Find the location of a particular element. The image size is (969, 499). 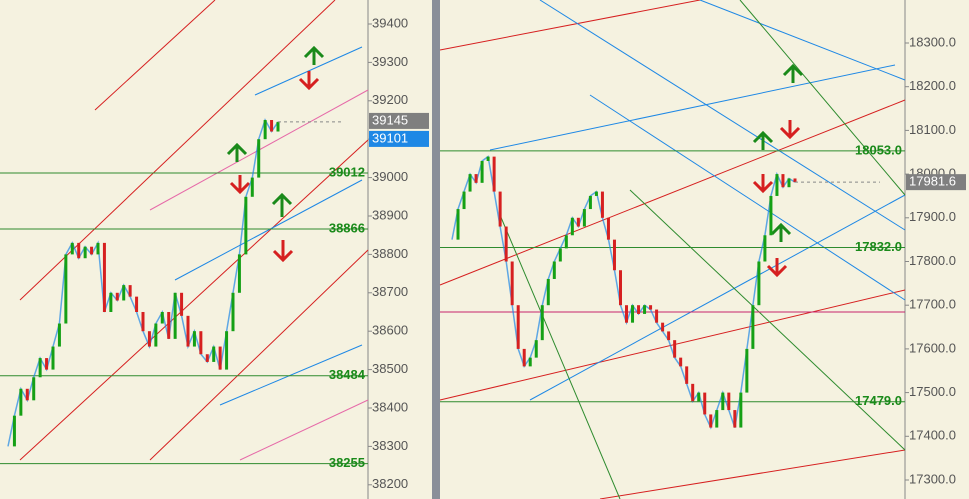

y-tick-label: 39300 is located at coordinates (390, 61).